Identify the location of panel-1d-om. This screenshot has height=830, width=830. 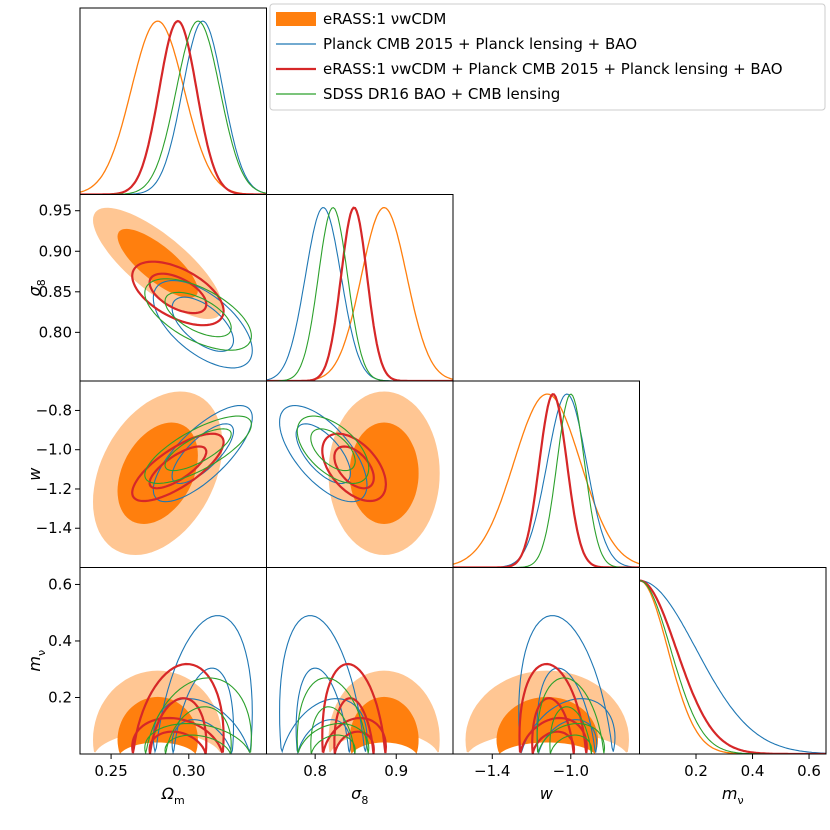
(173, 107).